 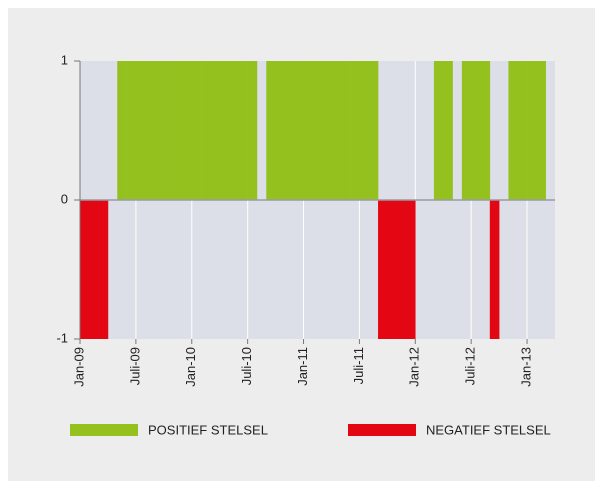 What do you see at coordinates (488, 429) in the screenshot?
I see `legend-label: NEGATIEF STELSEL` at bounding box center [488, 429].